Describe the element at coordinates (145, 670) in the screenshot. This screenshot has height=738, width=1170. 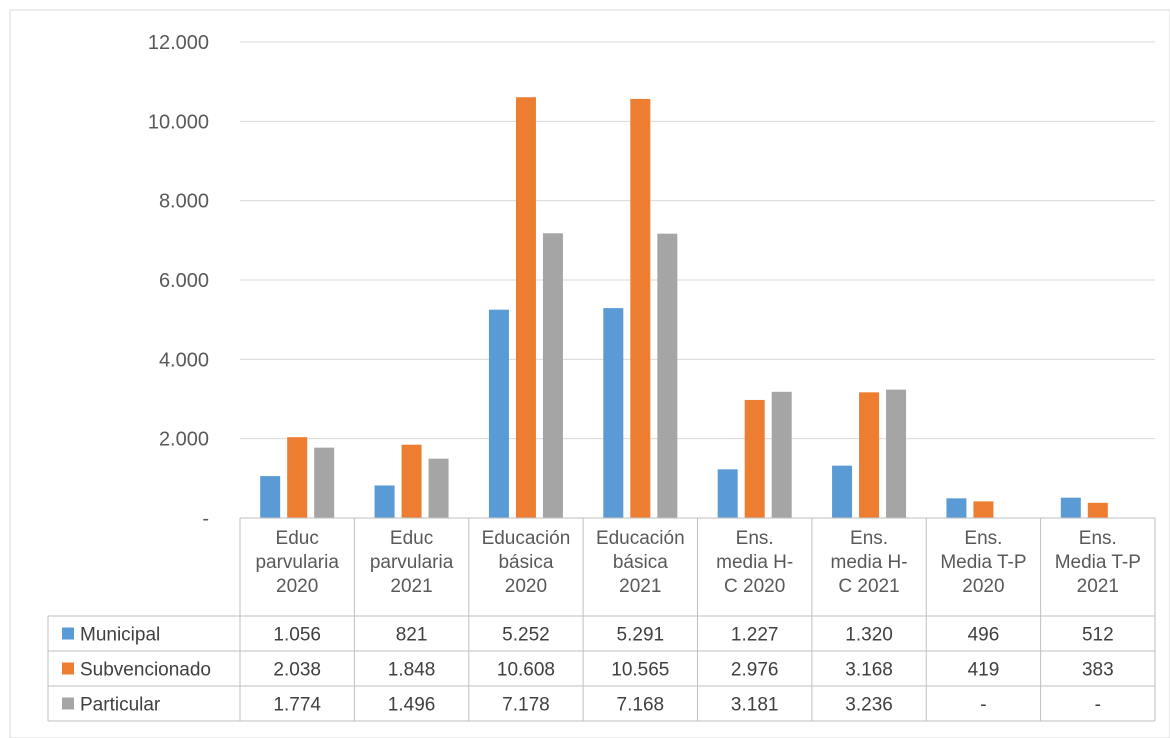
I see `legend-label-subvencionado: Subvencionado` at that location.